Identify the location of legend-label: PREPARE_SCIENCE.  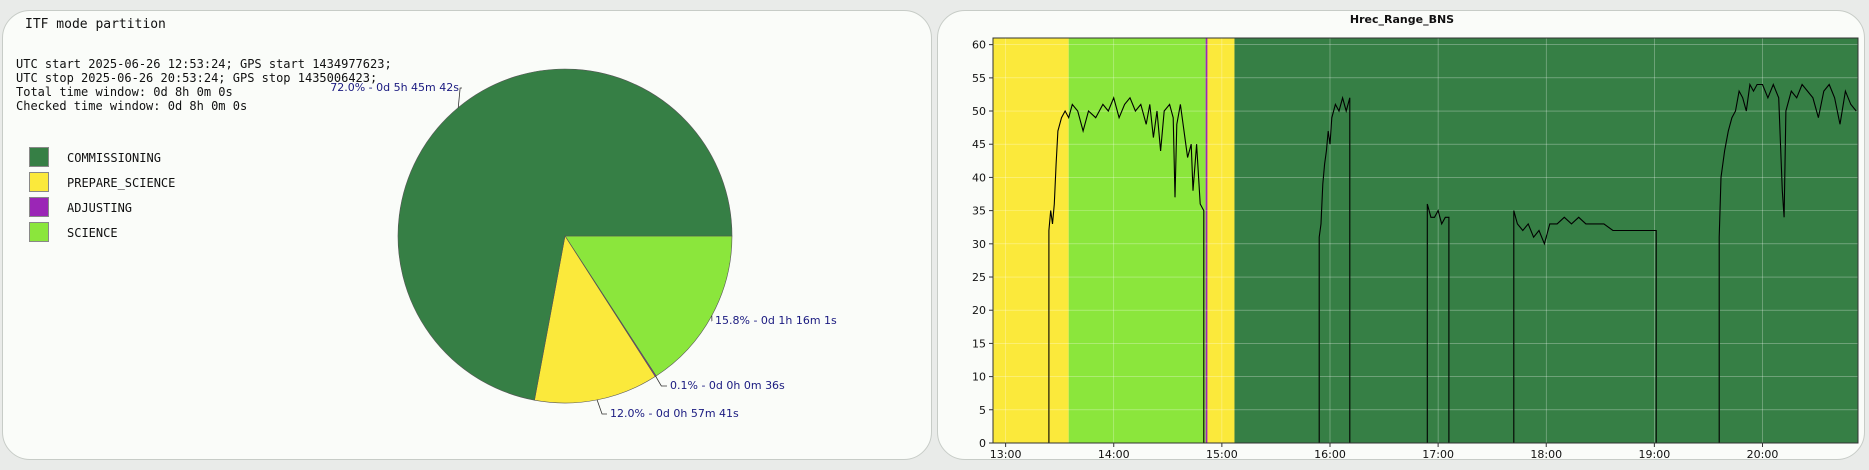
(121, 183).